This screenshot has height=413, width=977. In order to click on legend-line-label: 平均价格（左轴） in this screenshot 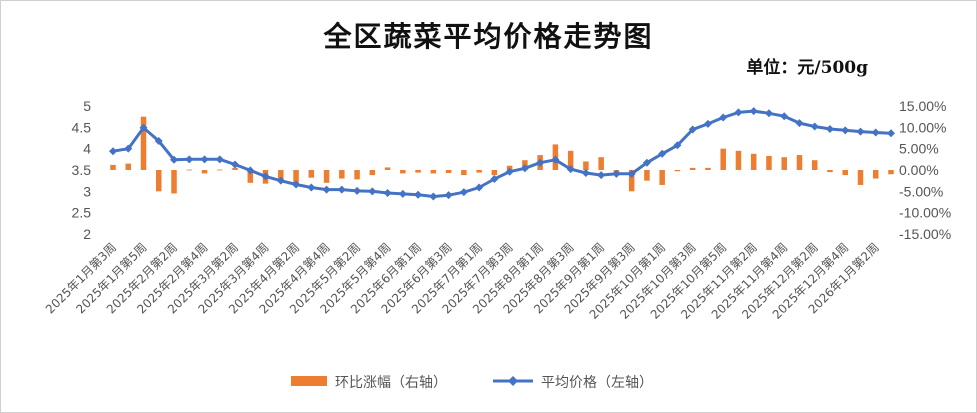, I will do `click(597, 383)`.